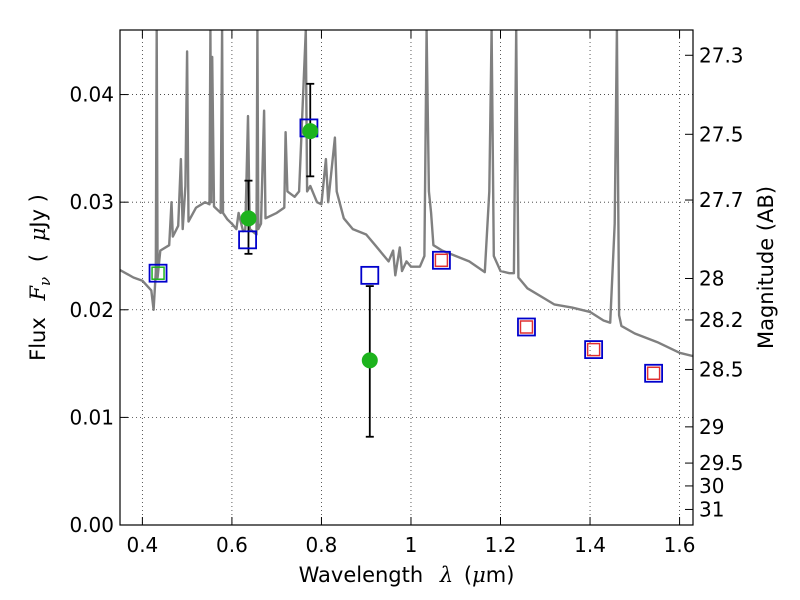  Describe the element at coordinates (680, 545) in the screenshot. I see `x-tick-label: 1.6` at that location.